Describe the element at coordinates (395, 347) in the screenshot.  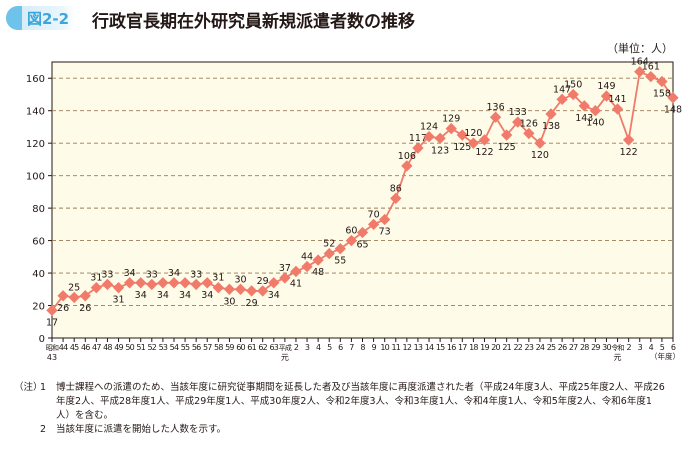
I see `x-tick-label: 11` at that location.